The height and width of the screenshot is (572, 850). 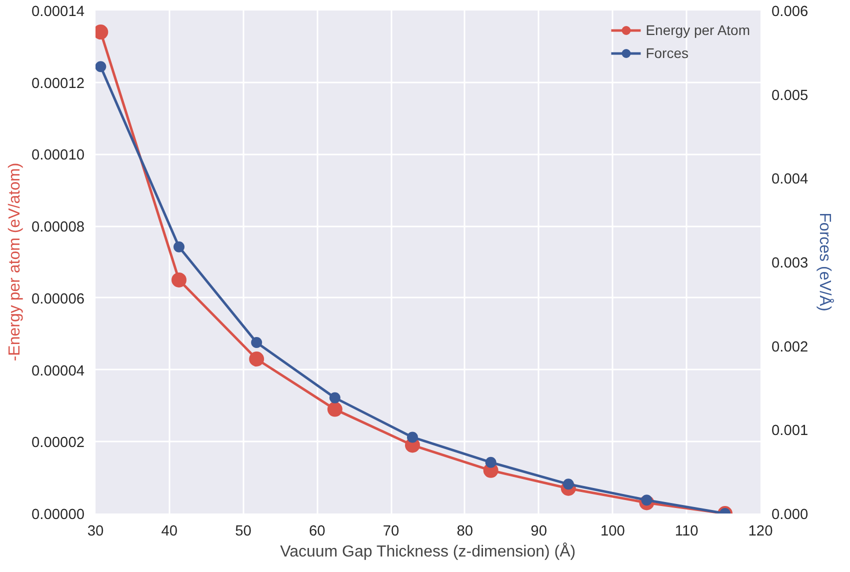 What do you see at coordinates (465, 532) in the screenshot?
I see `x-tick-label: 80` at bounding box center [465, 532].